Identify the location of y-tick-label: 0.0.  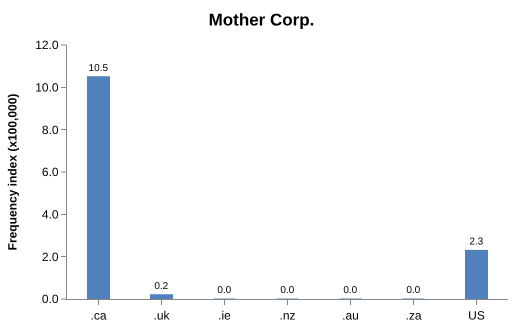
(50, 299).